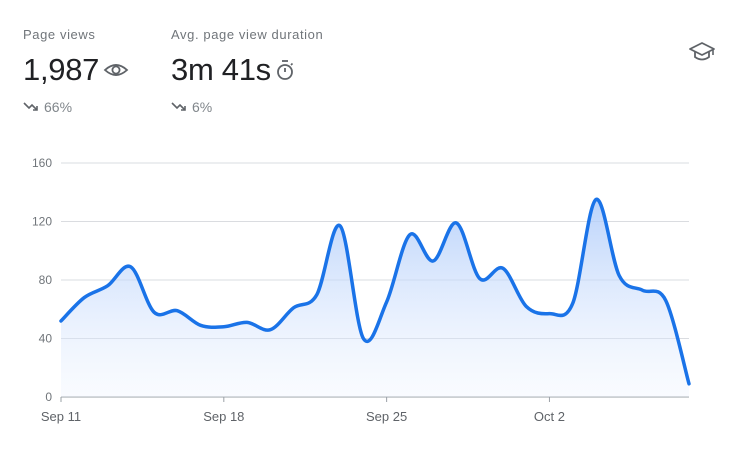 This screenshot has height=464, width=740. I want to click on stat-change: 66%, so click(47, 107).